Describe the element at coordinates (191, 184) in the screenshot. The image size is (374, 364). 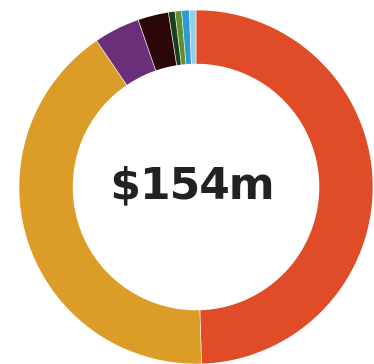
I see `center-total-label: $154m` at that location.